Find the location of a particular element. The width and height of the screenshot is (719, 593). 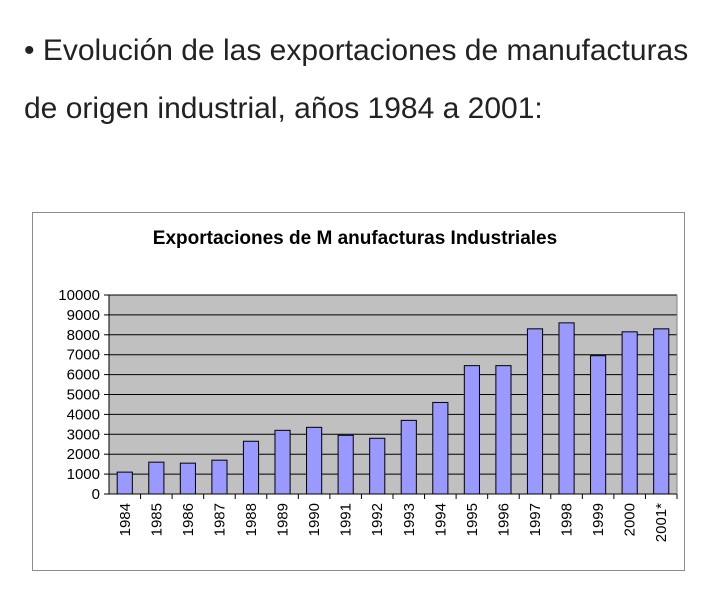

x-tick-label: 2000 is located at coordinates (630, 519).